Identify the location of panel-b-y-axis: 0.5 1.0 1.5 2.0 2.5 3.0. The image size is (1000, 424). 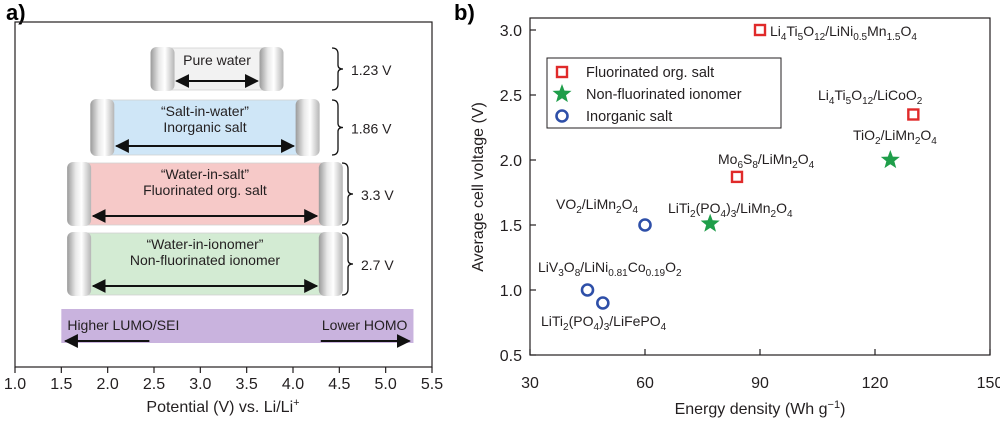
(518, 194).